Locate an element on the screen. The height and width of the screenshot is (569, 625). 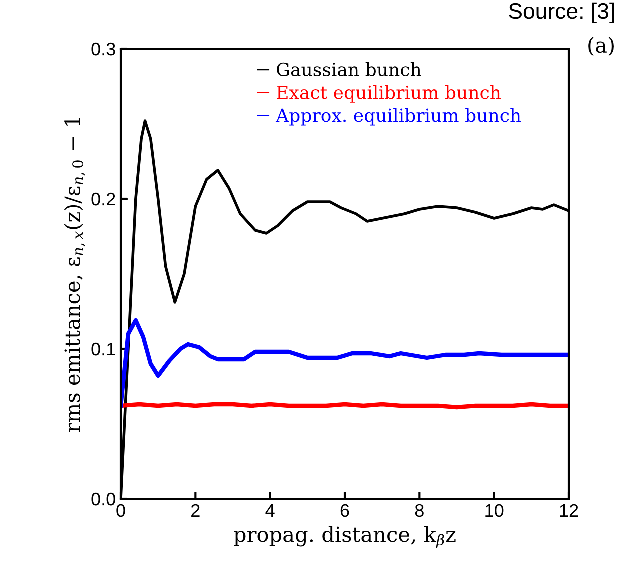
line-series is located at coordinates (345, 363).